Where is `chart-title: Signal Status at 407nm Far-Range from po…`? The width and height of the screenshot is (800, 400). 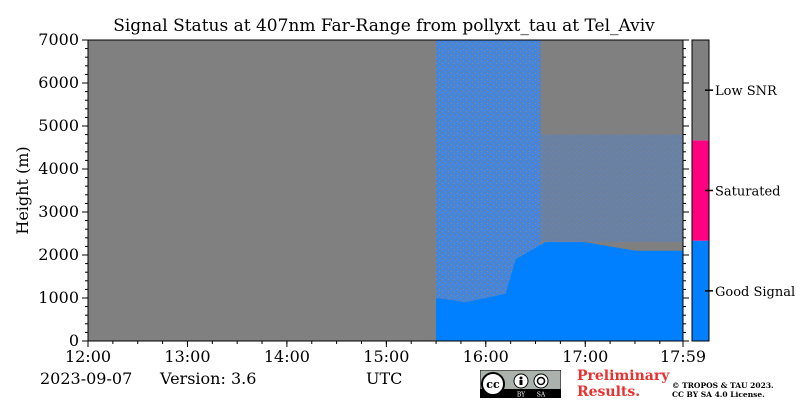 chart-title: Signal Status at 407nm Far-Range from po… is located at coordinates (384, 26).